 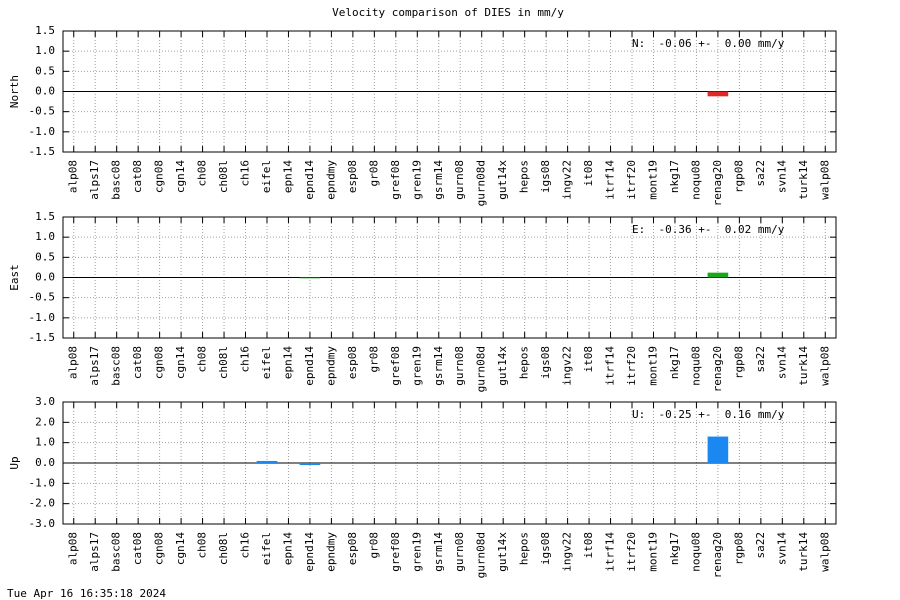 What do you see at coordinates (708, 43) in the screenshot?
I see `annotation: N: -0.06 +- 0.00 mm/y` at bounding box center [708, 43].